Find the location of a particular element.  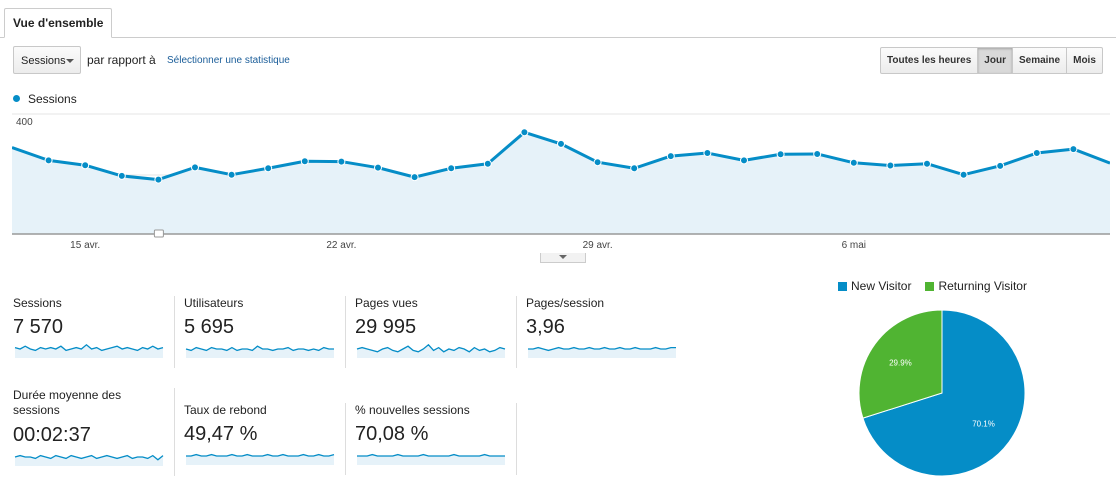

range-week-button: Semaine is located at coordinates (1040, 60).